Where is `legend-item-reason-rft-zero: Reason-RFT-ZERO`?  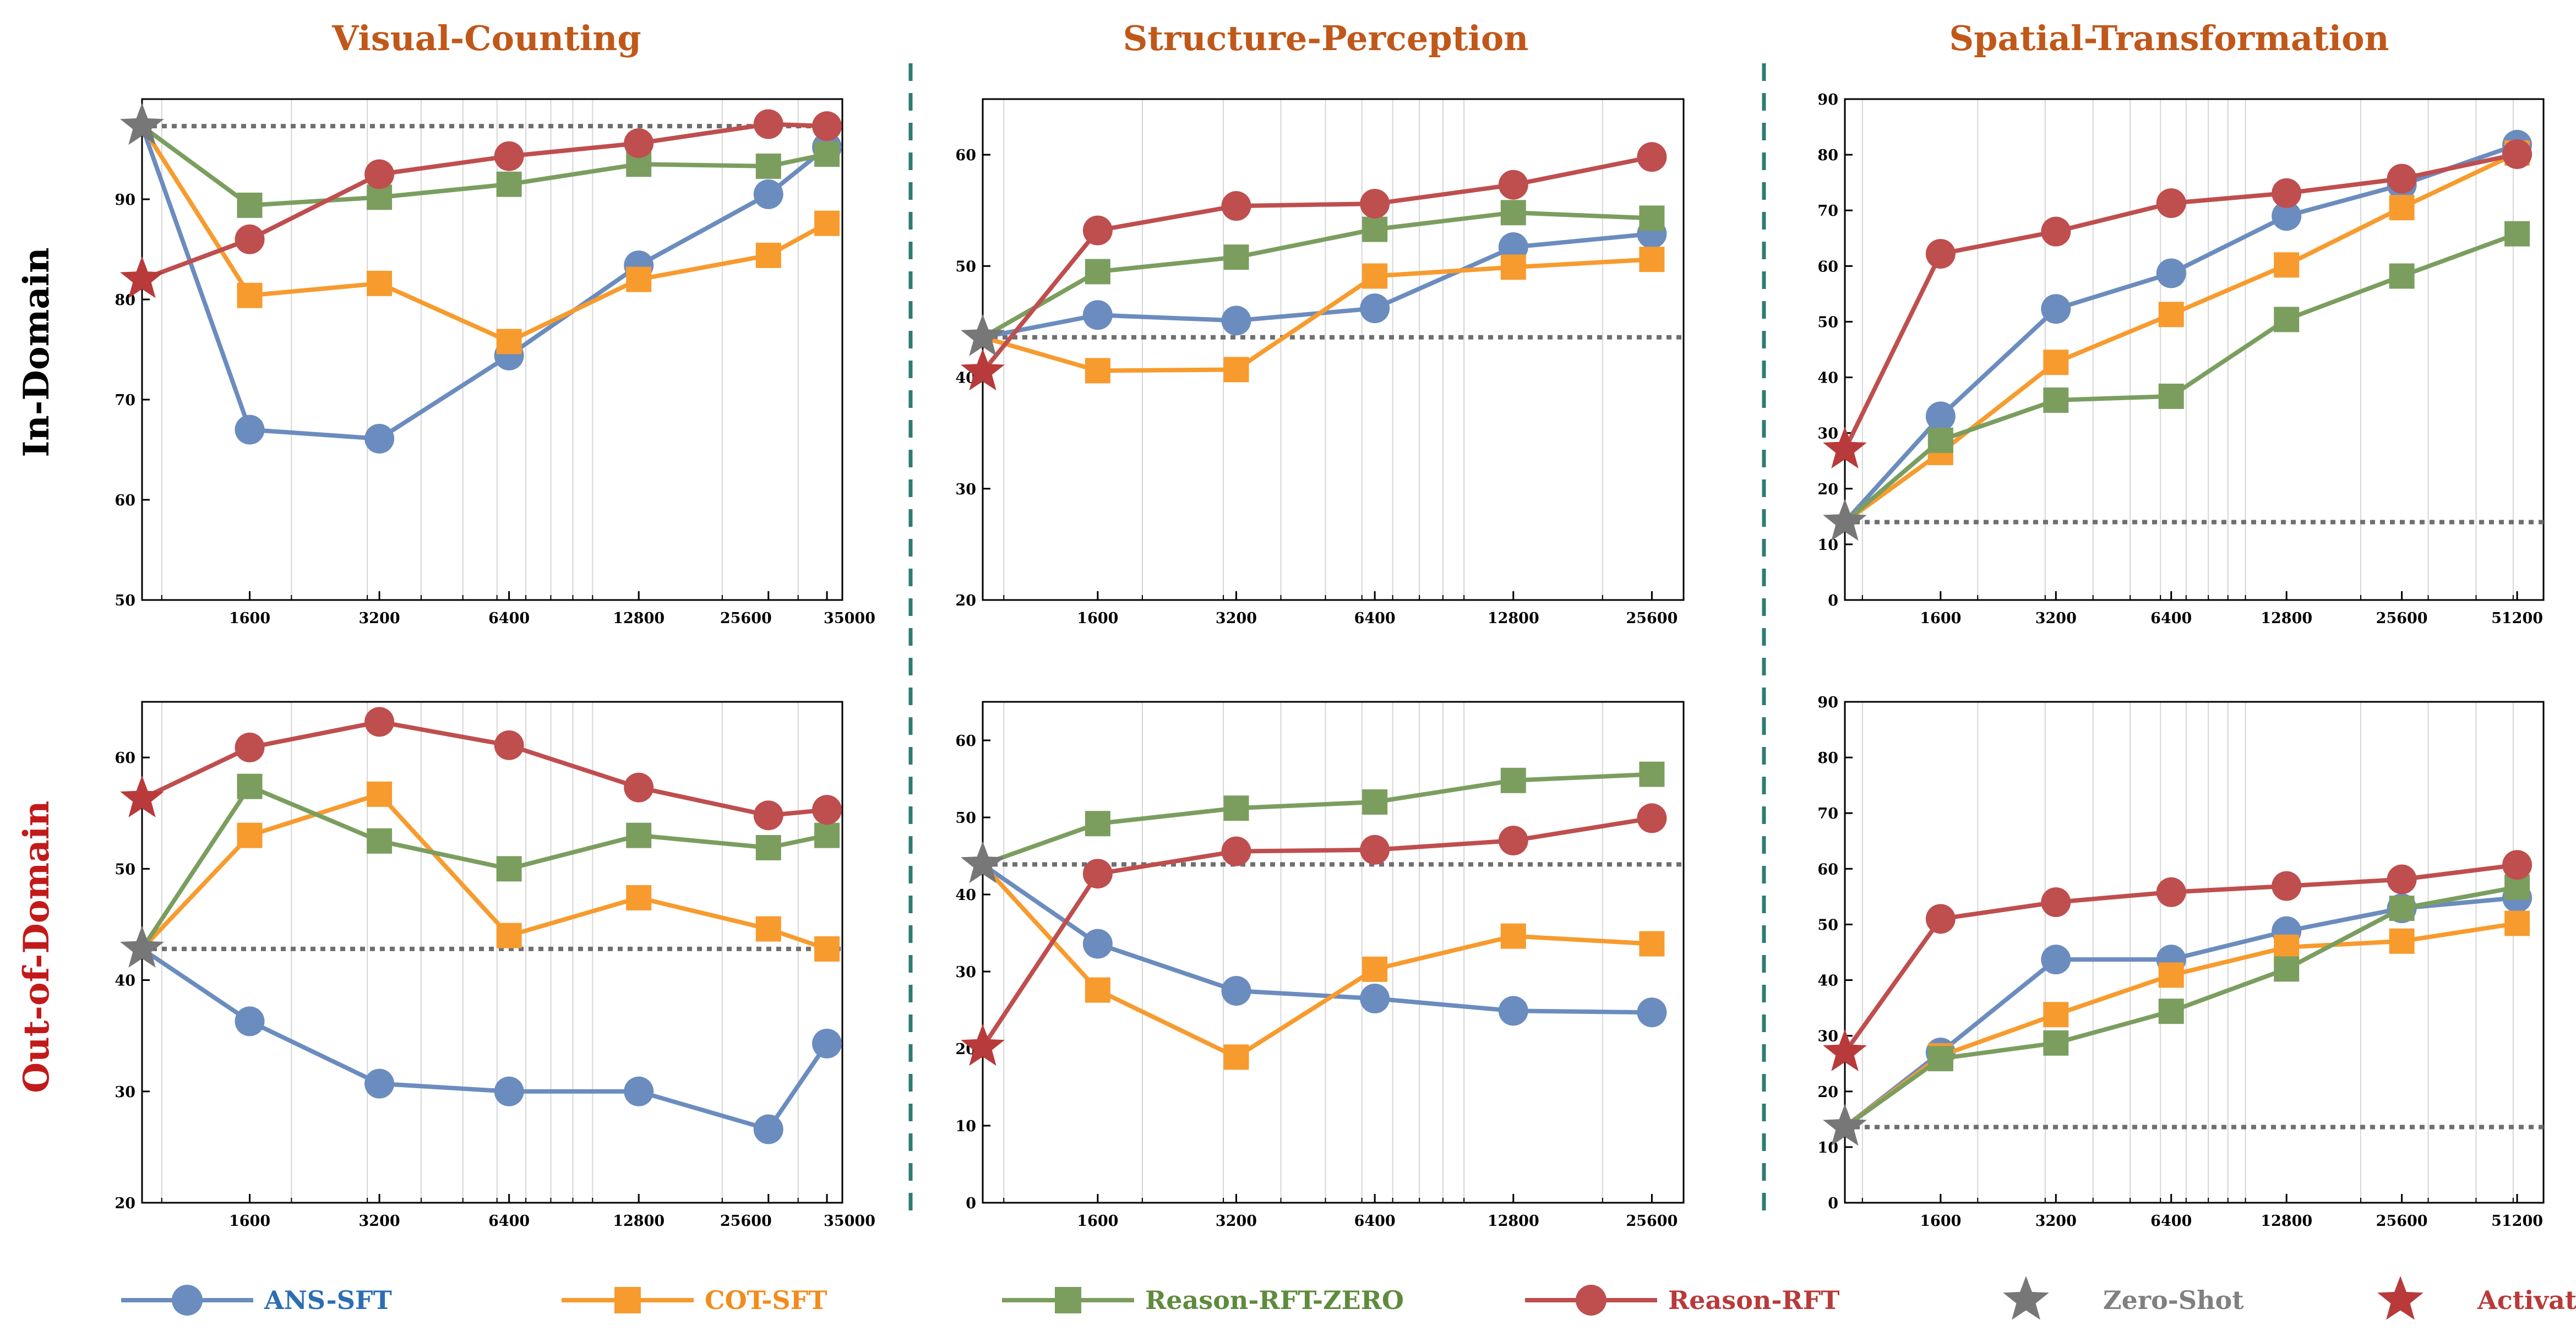 legend-item-reason-rft-zero: Reason-RFT-ZERO is located at coordinates (1203, 1300).